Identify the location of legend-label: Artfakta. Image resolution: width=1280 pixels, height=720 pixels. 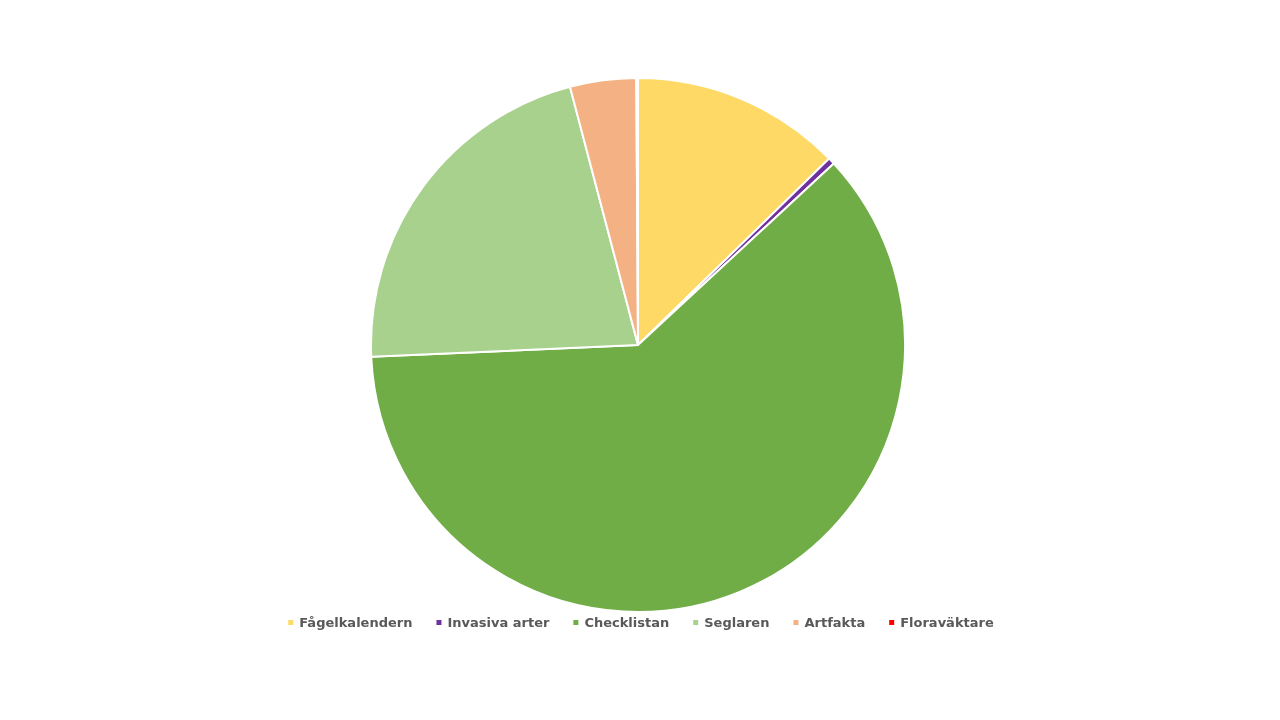
(835, 622).